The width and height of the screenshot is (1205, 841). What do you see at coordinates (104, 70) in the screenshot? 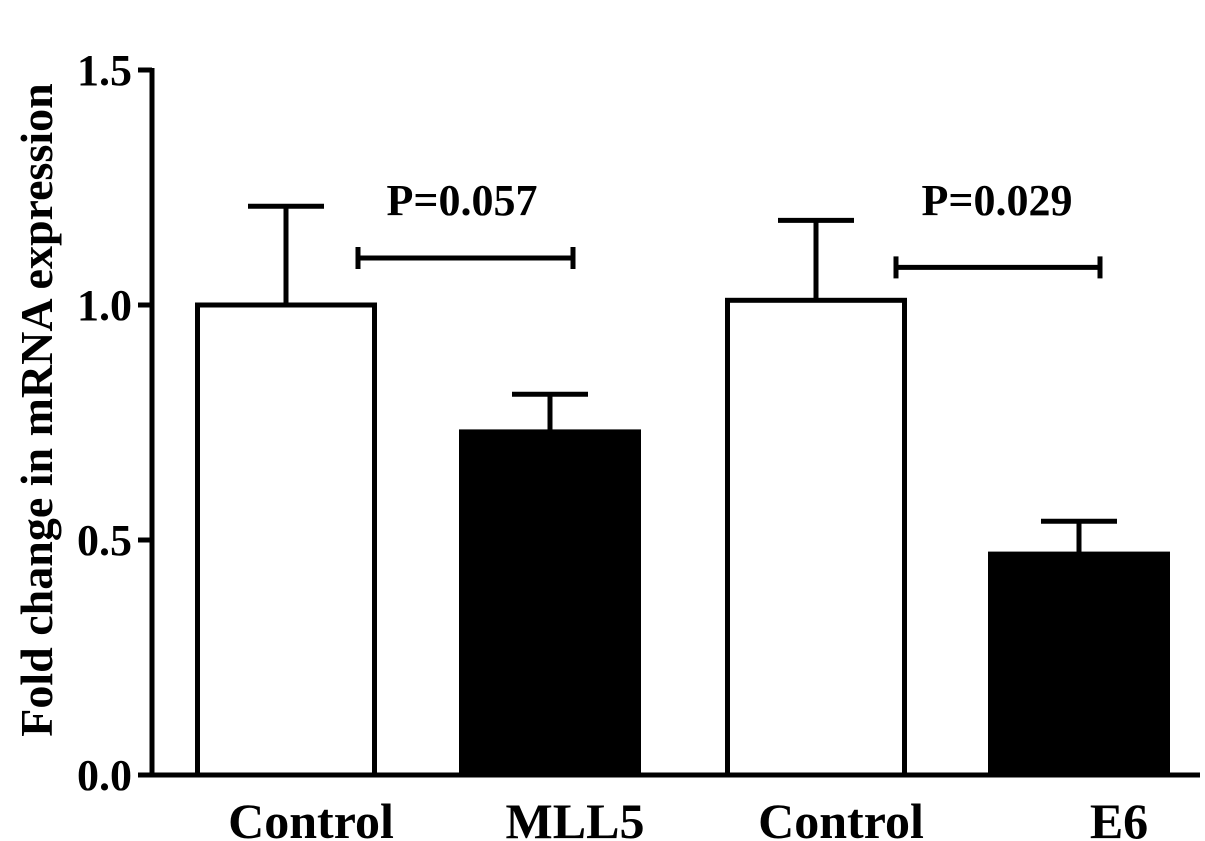
I see `y-tick-label-3: 1.5` at bounding box center [104, 70].